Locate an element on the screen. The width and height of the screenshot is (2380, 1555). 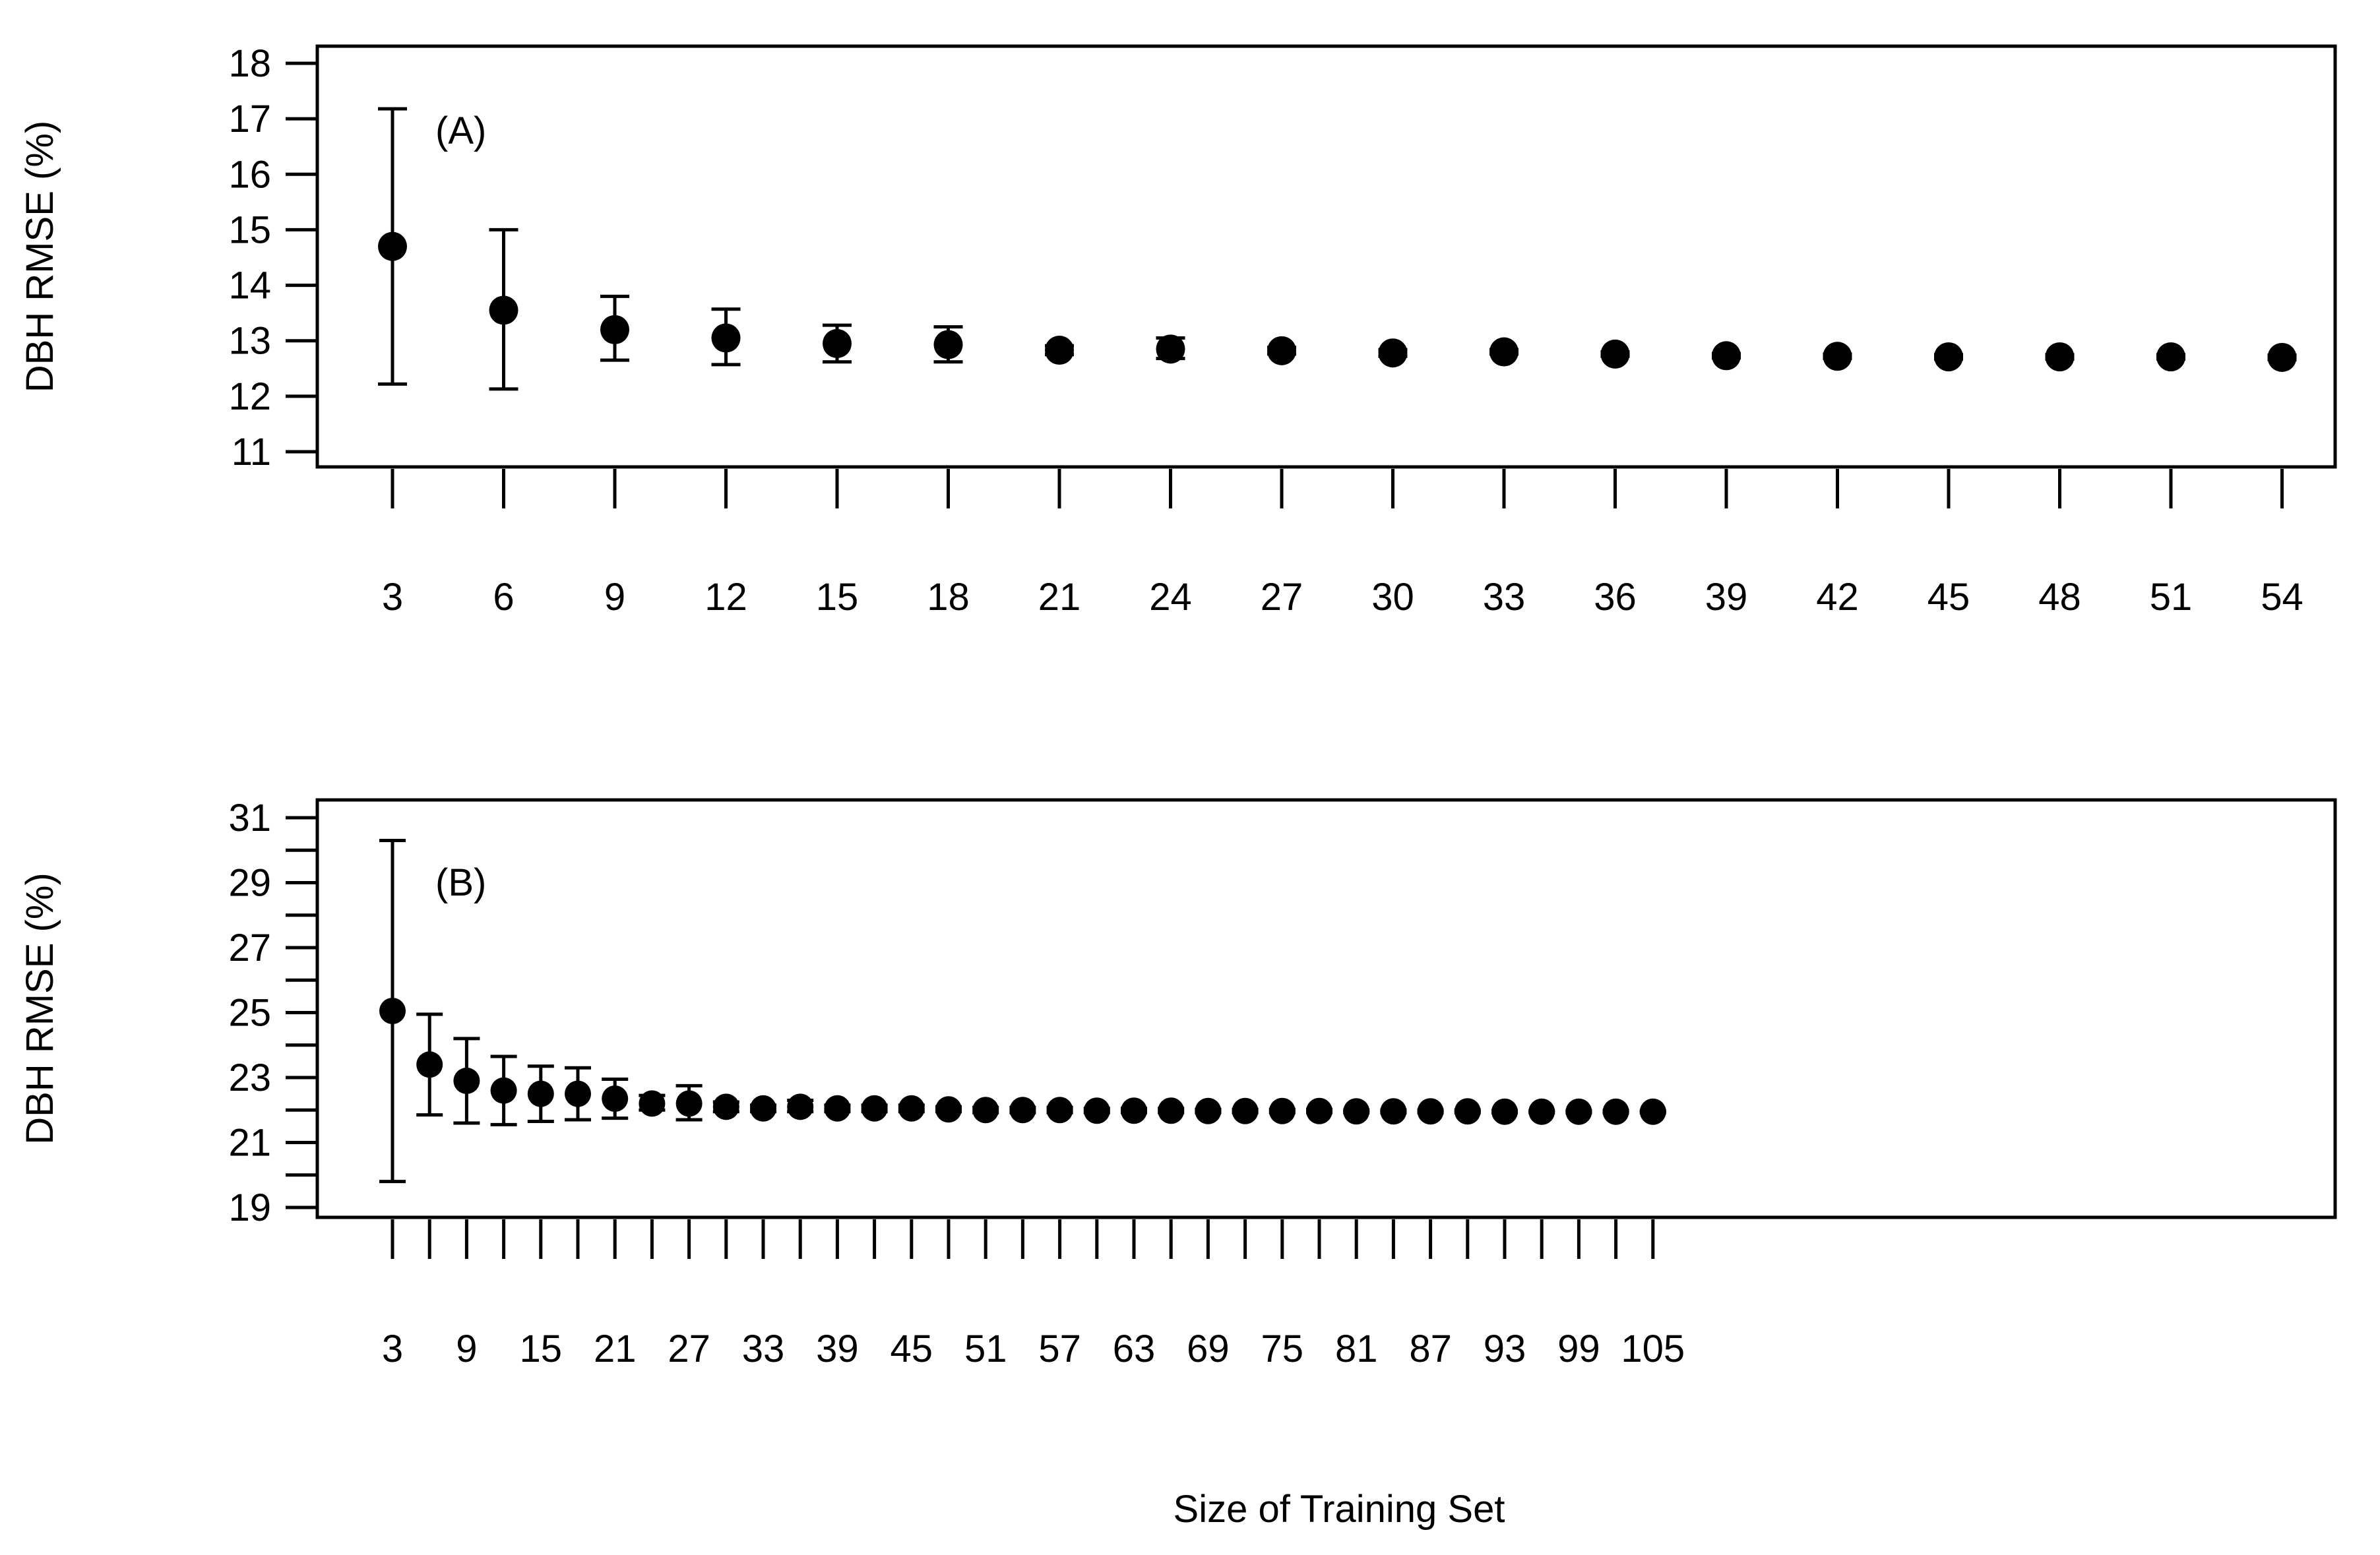
y-tick-label: 23 is located at coordinates (249, 1077).